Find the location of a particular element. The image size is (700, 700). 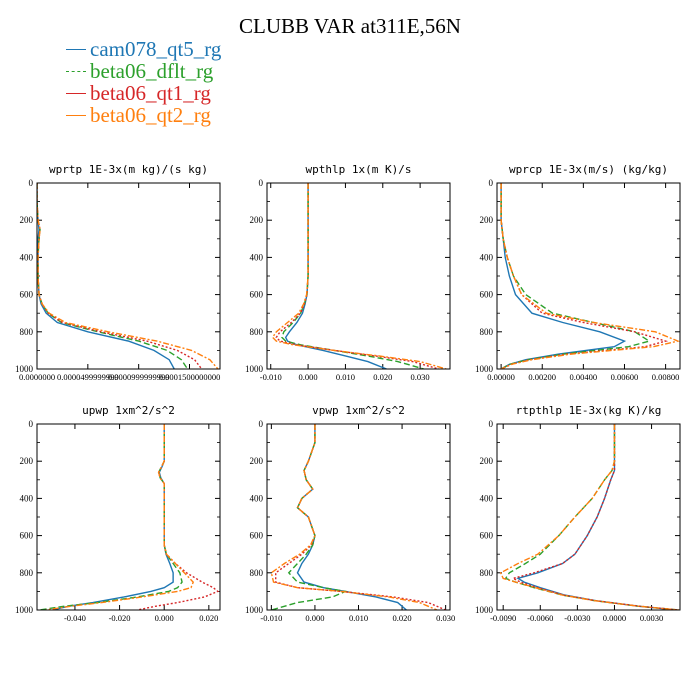

x-tick-label: -0.020 is located at coordinates (120, 618).